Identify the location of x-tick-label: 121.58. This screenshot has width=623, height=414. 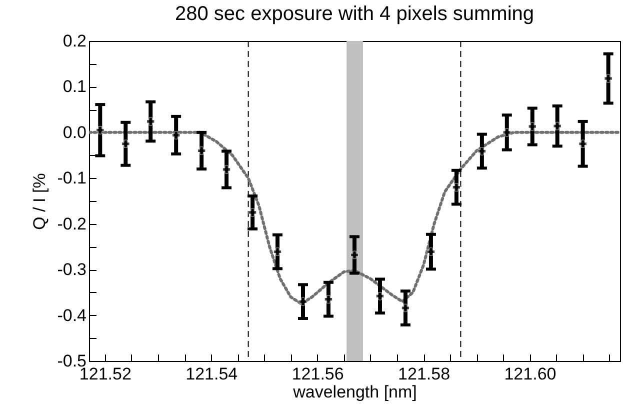
(424, 374).